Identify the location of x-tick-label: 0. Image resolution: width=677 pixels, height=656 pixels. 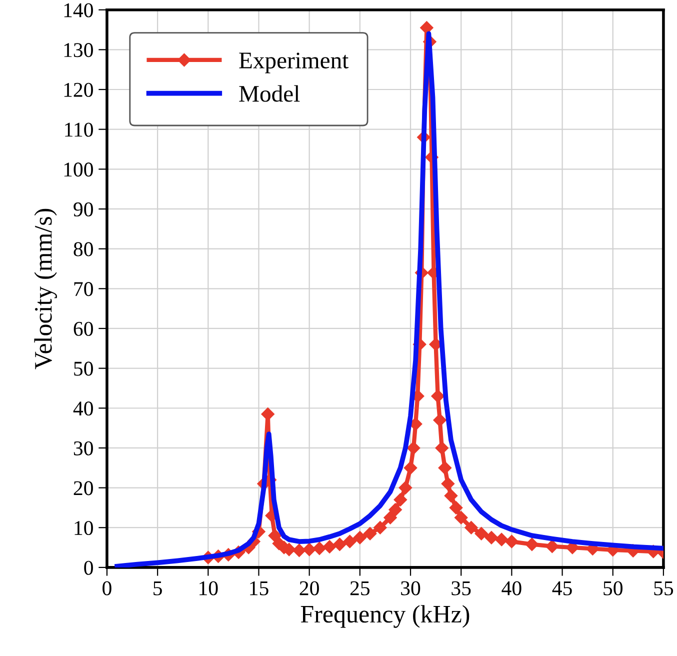
(107, 588).